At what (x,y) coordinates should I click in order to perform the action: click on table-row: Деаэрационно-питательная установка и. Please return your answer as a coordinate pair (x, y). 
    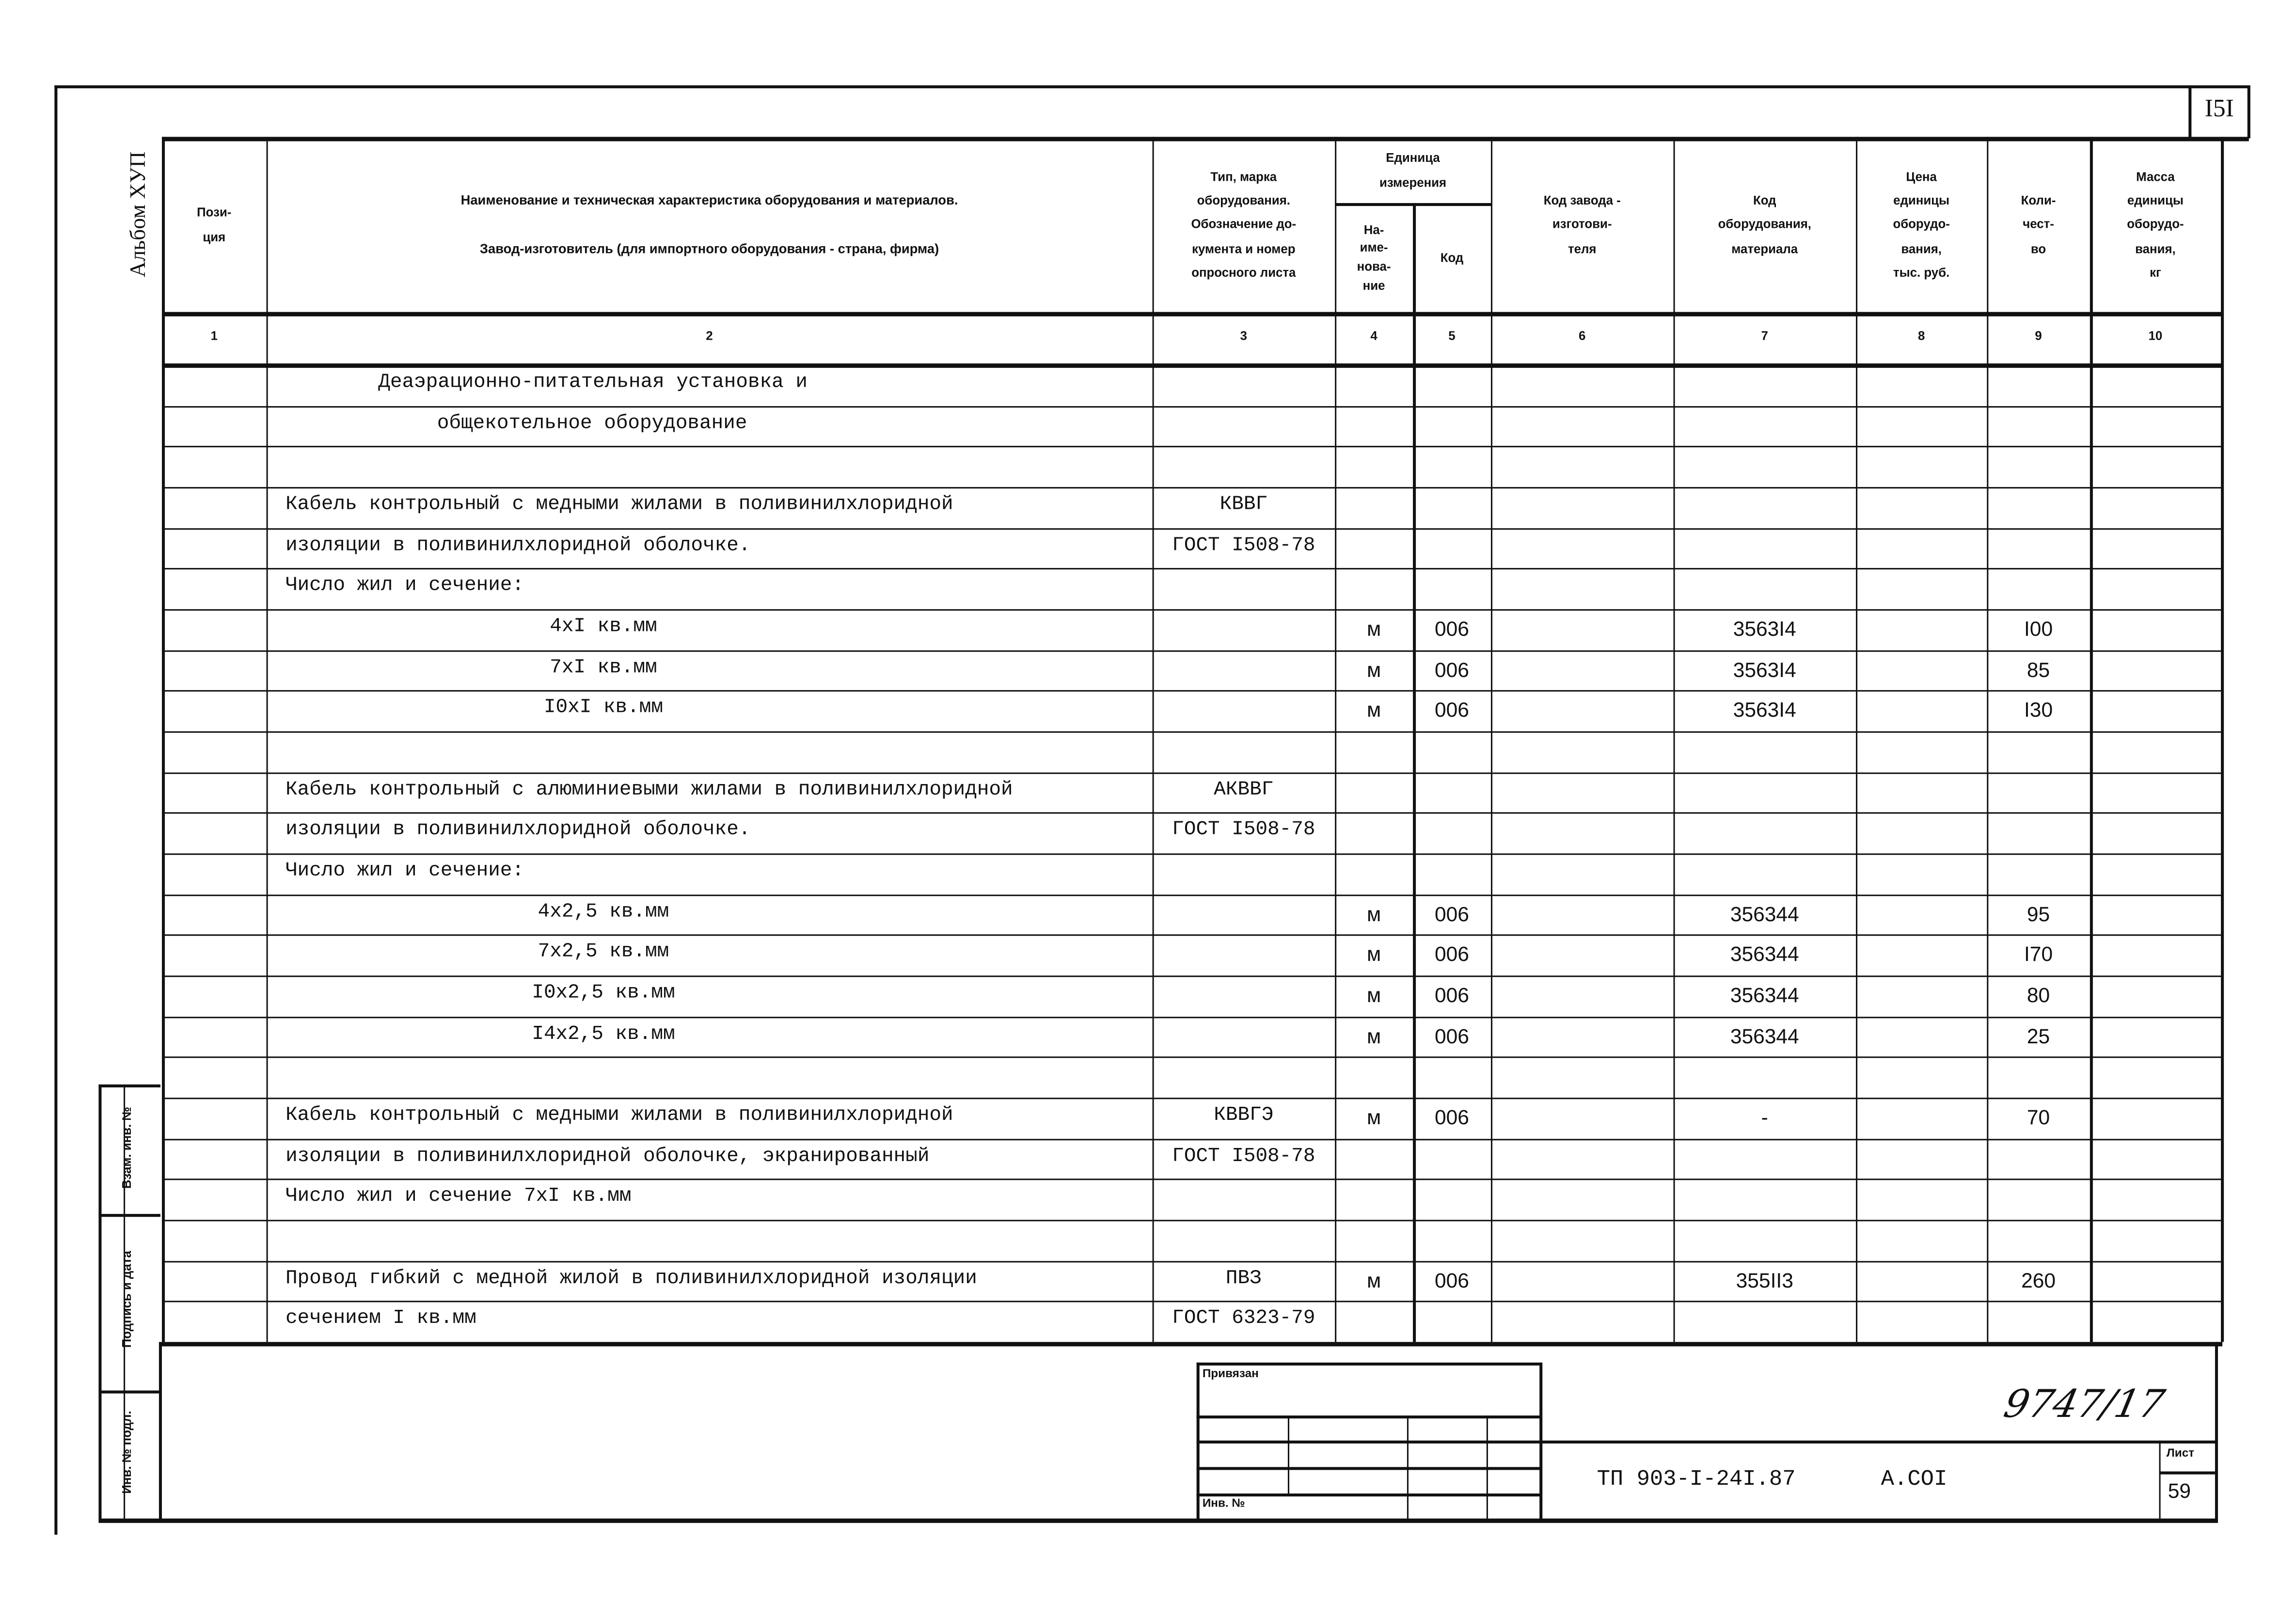
    Looking at the image, I should click on (1148, 385).